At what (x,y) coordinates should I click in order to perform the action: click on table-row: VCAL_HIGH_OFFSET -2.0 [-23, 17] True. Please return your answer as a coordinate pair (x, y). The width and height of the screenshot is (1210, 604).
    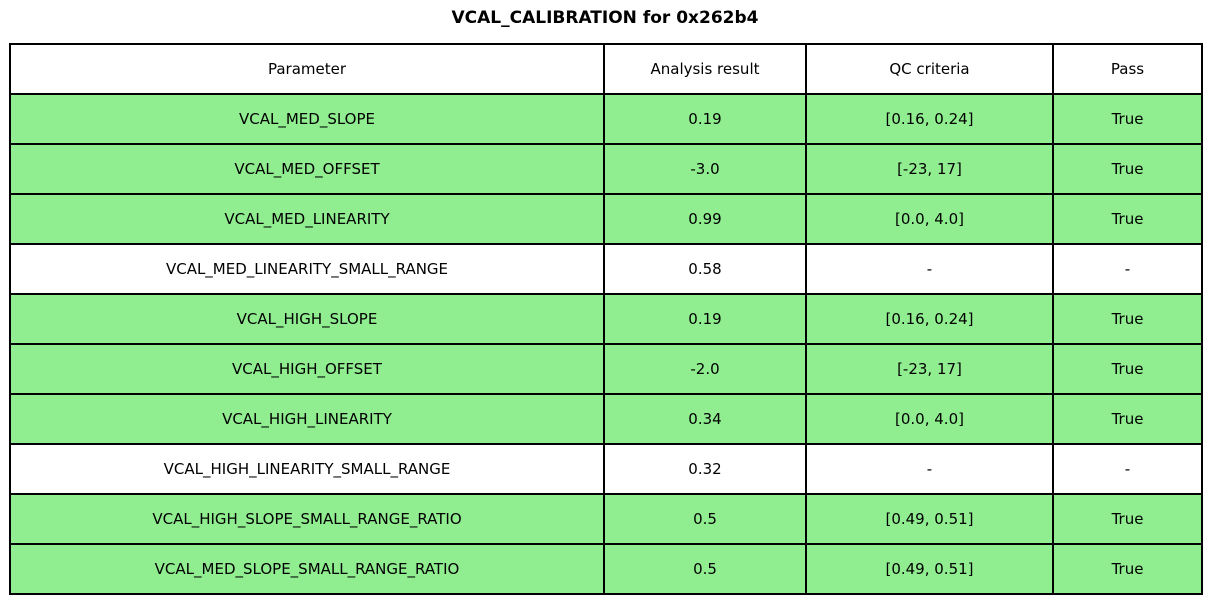
    Looking at the image, I should click on (606, 369).